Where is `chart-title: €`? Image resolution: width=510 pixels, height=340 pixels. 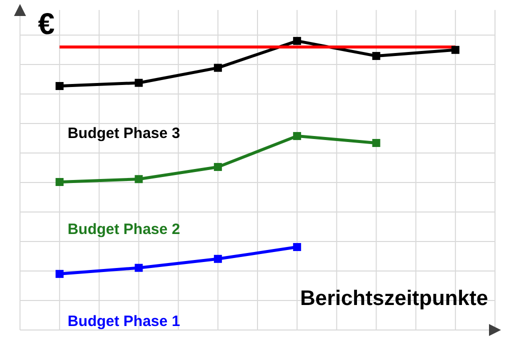
chart-title: € is located at coordinates (46, 25).